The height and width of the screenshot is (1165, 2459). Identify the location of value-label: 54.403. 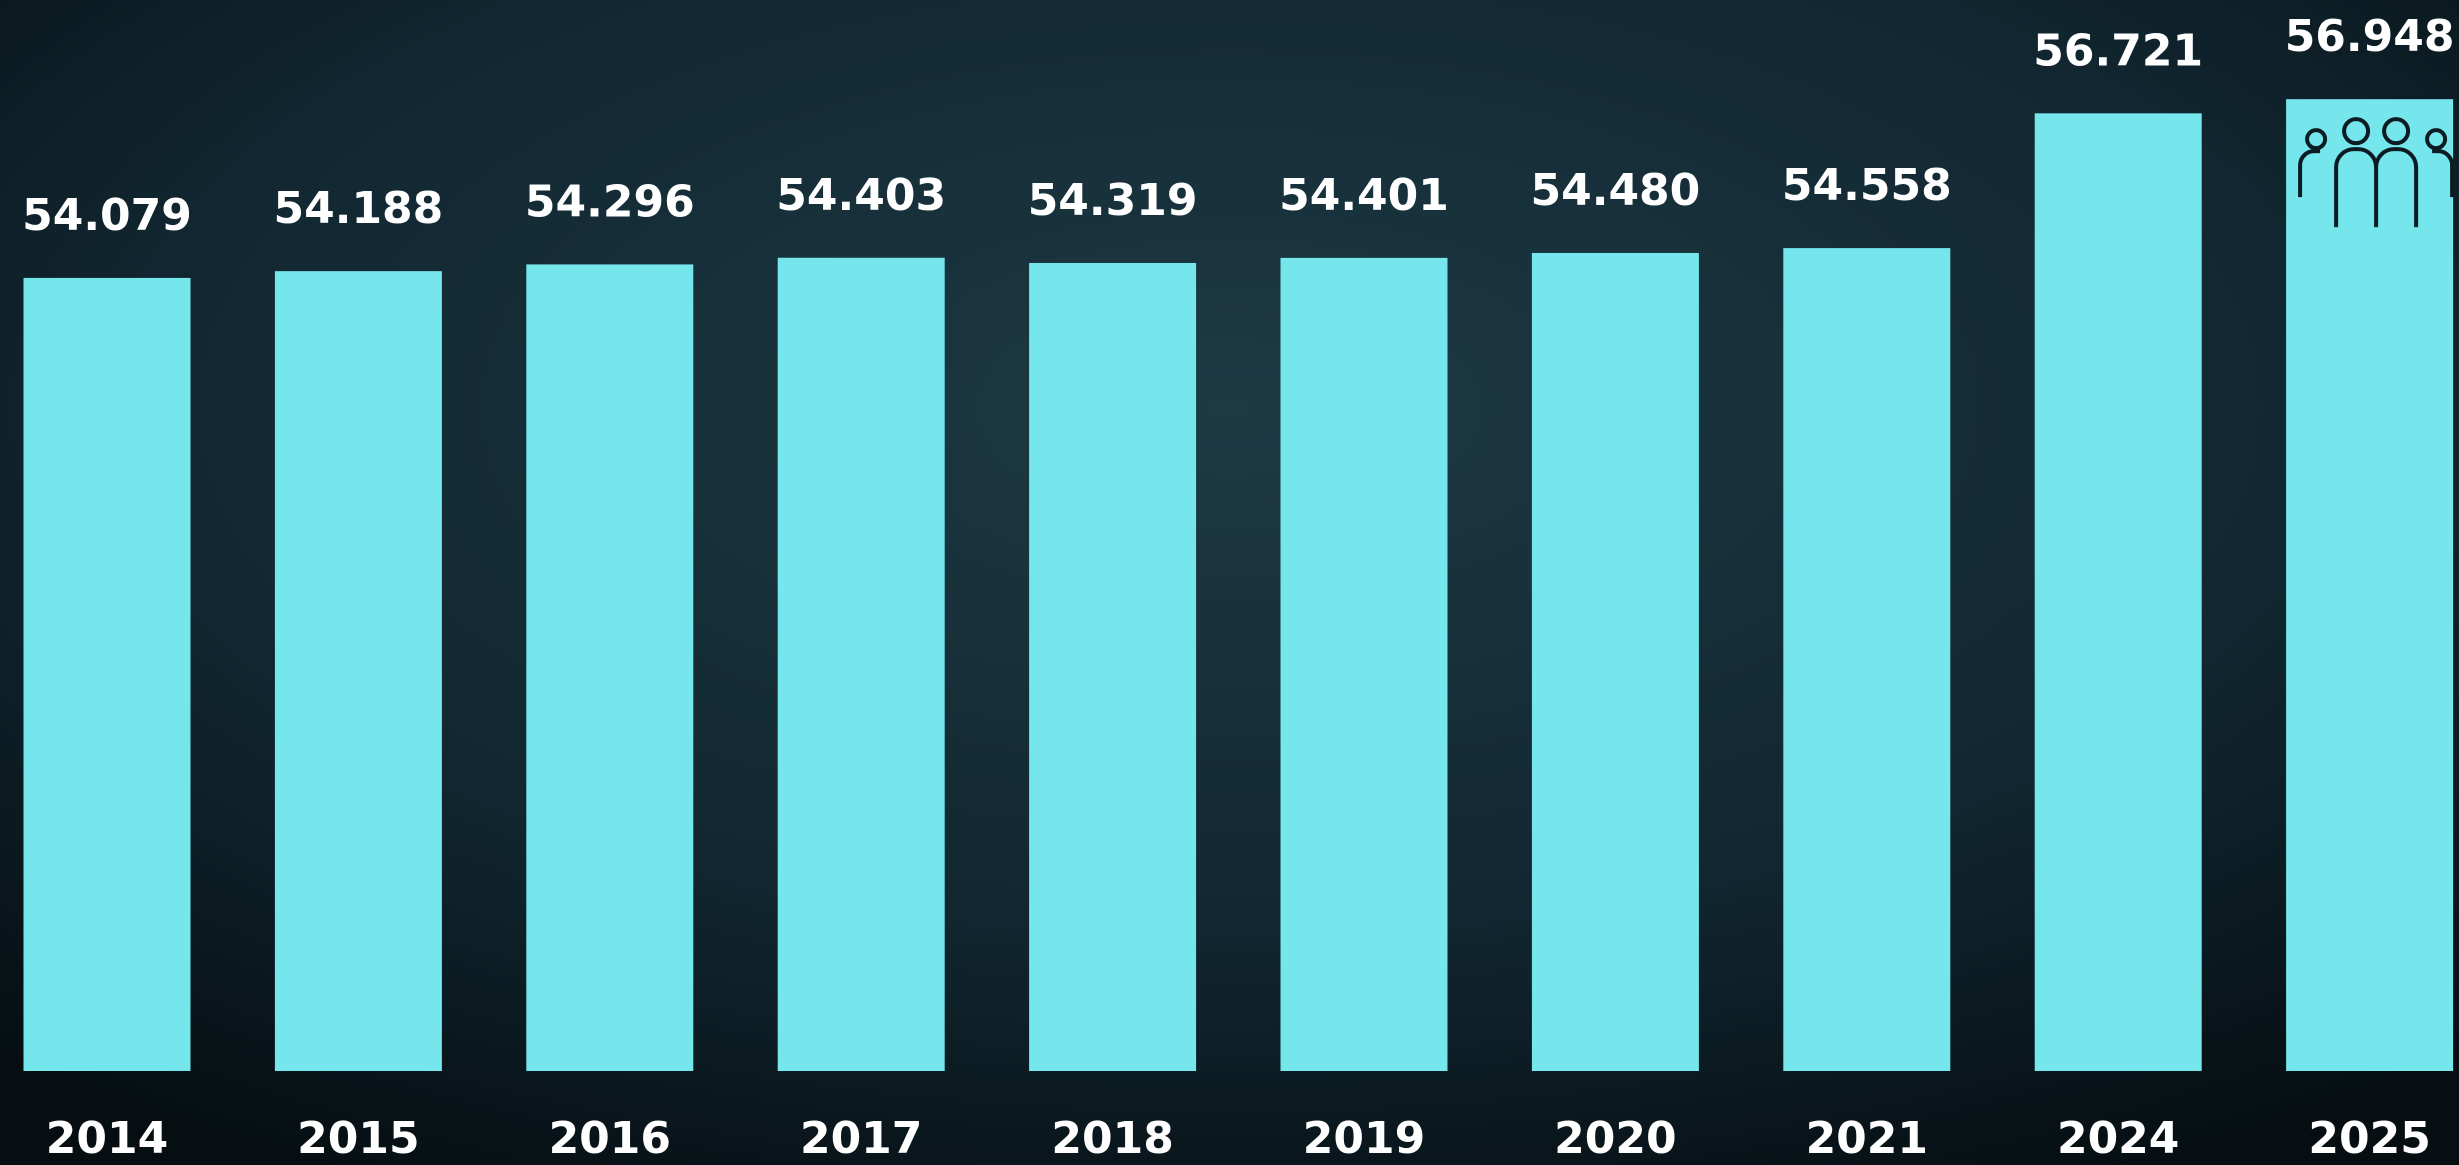
(861, 195).